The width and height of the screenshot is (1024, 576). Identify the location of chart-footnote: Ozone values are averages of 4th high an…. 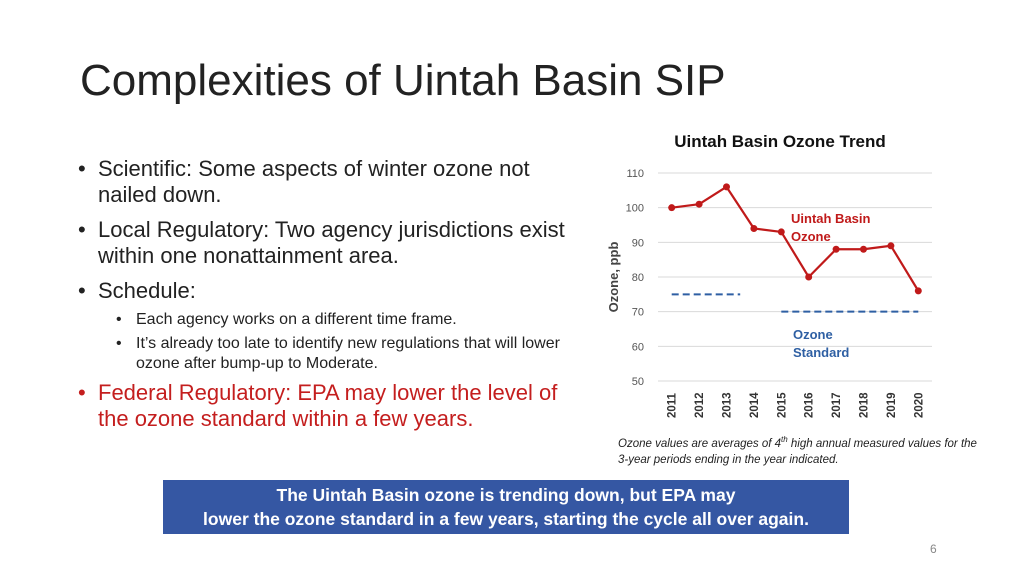
(798, 450).